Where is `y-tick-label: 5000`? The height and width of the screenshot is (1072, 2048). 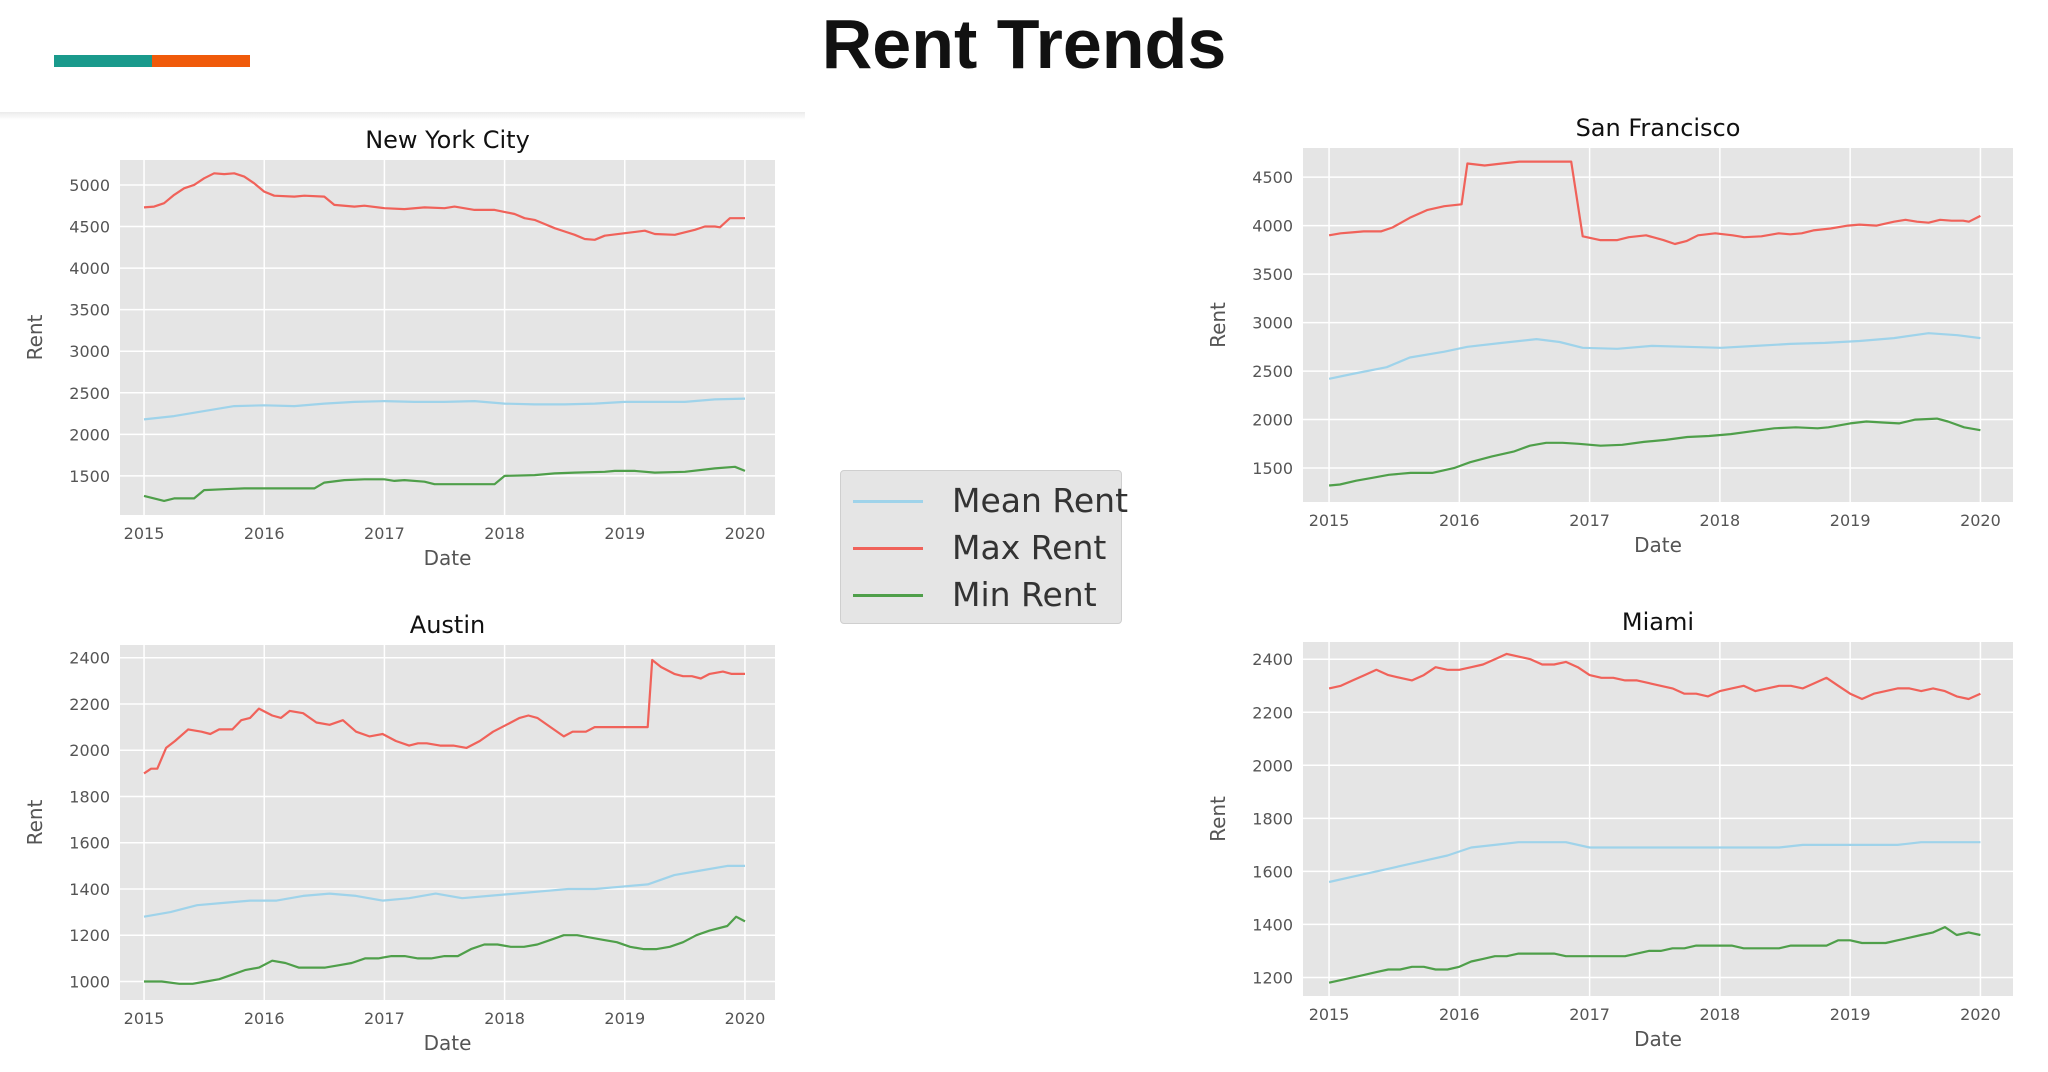
y-tick-label: 5000 is located at coordinates (89, 185).